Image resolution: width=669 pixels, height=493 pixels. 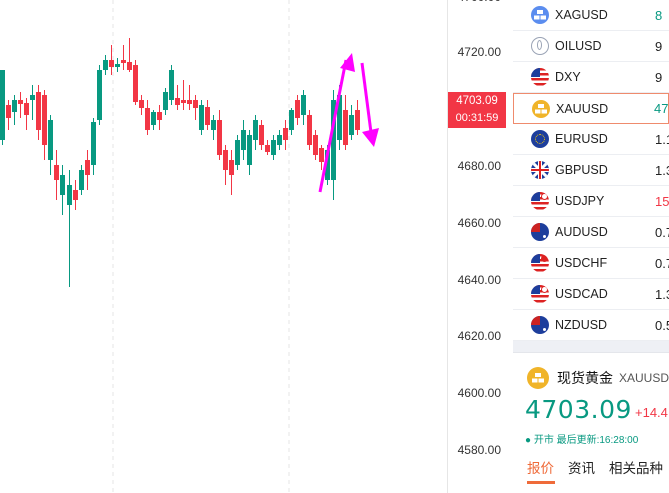 What do you see at coordinates (479, 222) in the screenshot?
I see `price-axis-tick-label: 4660.00` at bounding box center [479, 222].